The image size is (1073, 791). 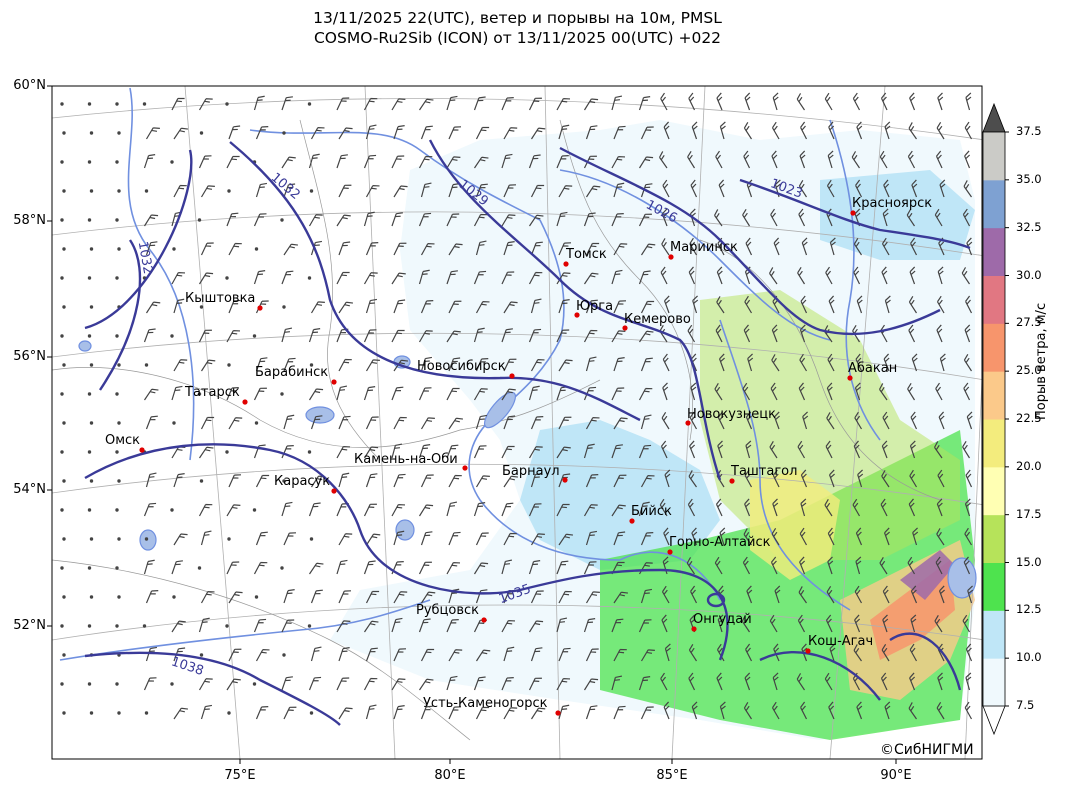 I want to click on colorbar, so click(x=994, y=419).